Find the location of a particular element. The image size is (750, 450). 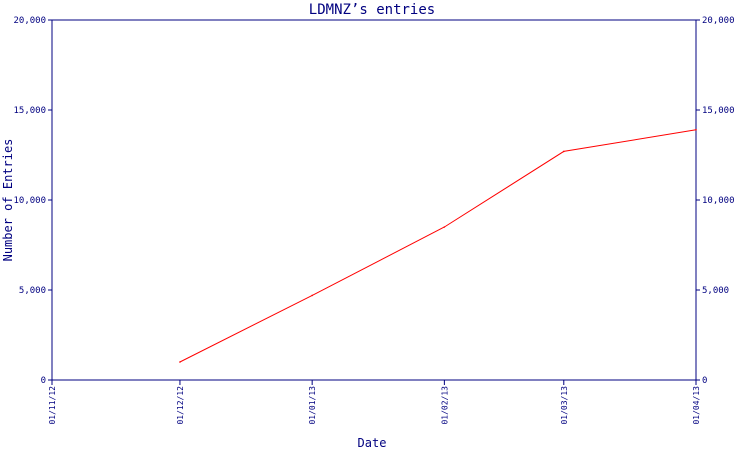

y-tick-label-right: 5,000 is located at coordinates (715, 291).